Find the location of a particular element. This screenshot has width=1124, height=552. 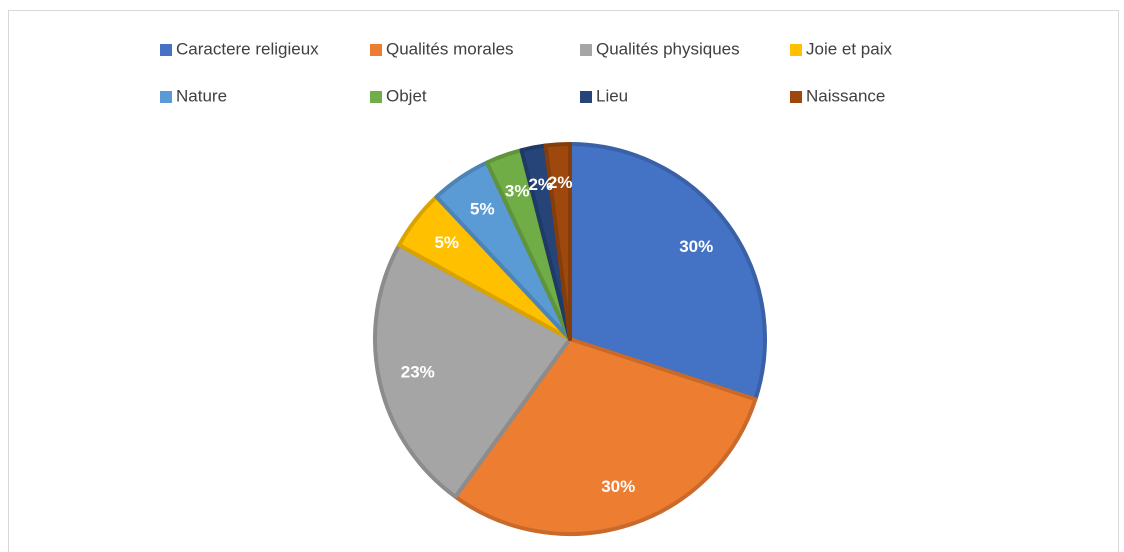

legend-label: Joie et paix is located at coordinates (849, 48).